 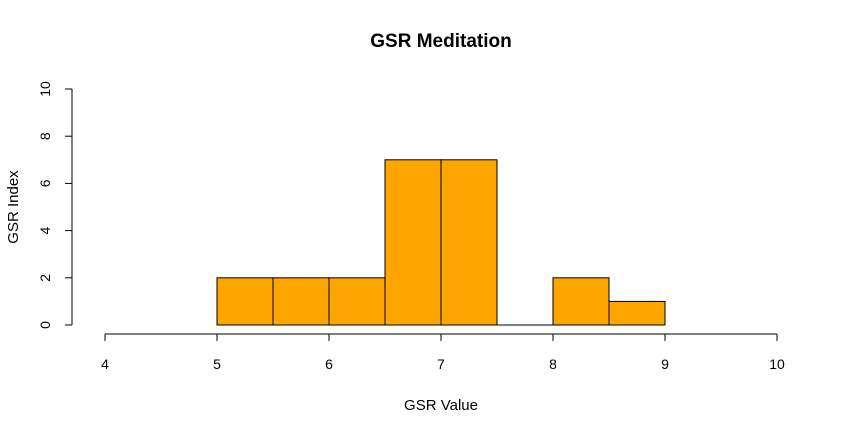 I want to click on chart-title: GSR Meditation, so click(x=440, y=41).